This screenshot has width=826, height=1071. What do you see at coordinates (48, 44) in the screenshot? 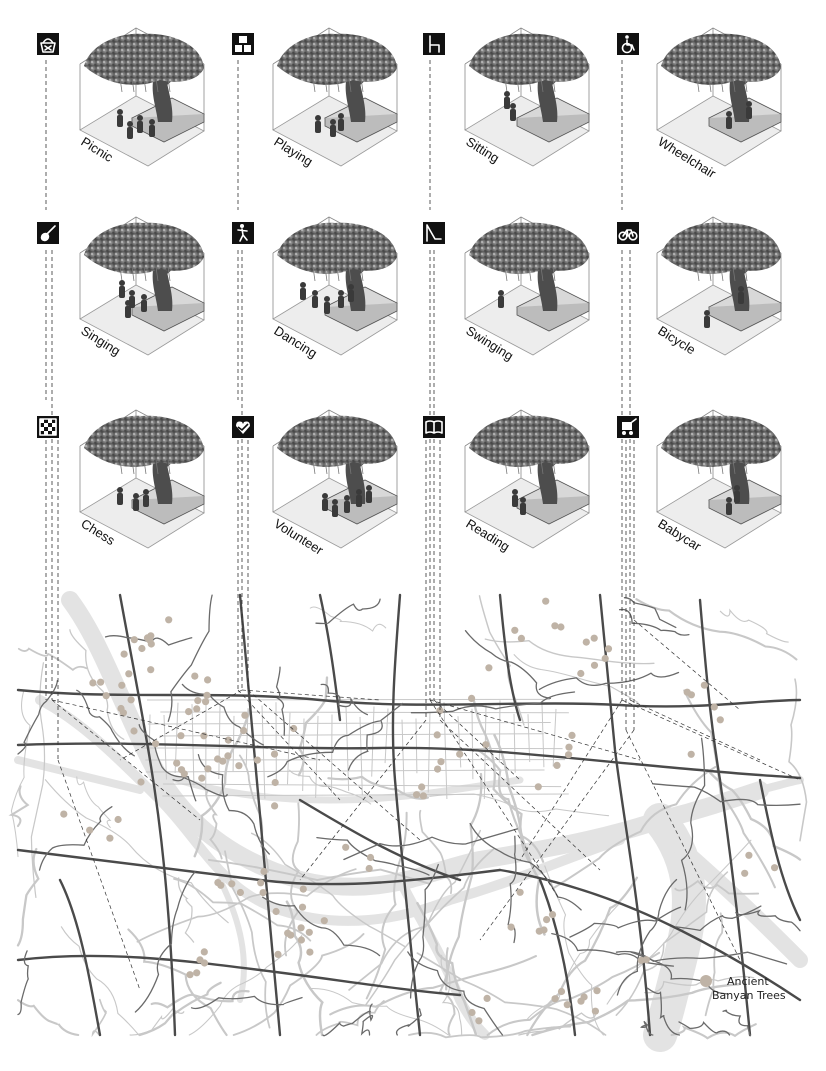
I see `picnic-basket-icon` at bounding box center [48, 44].